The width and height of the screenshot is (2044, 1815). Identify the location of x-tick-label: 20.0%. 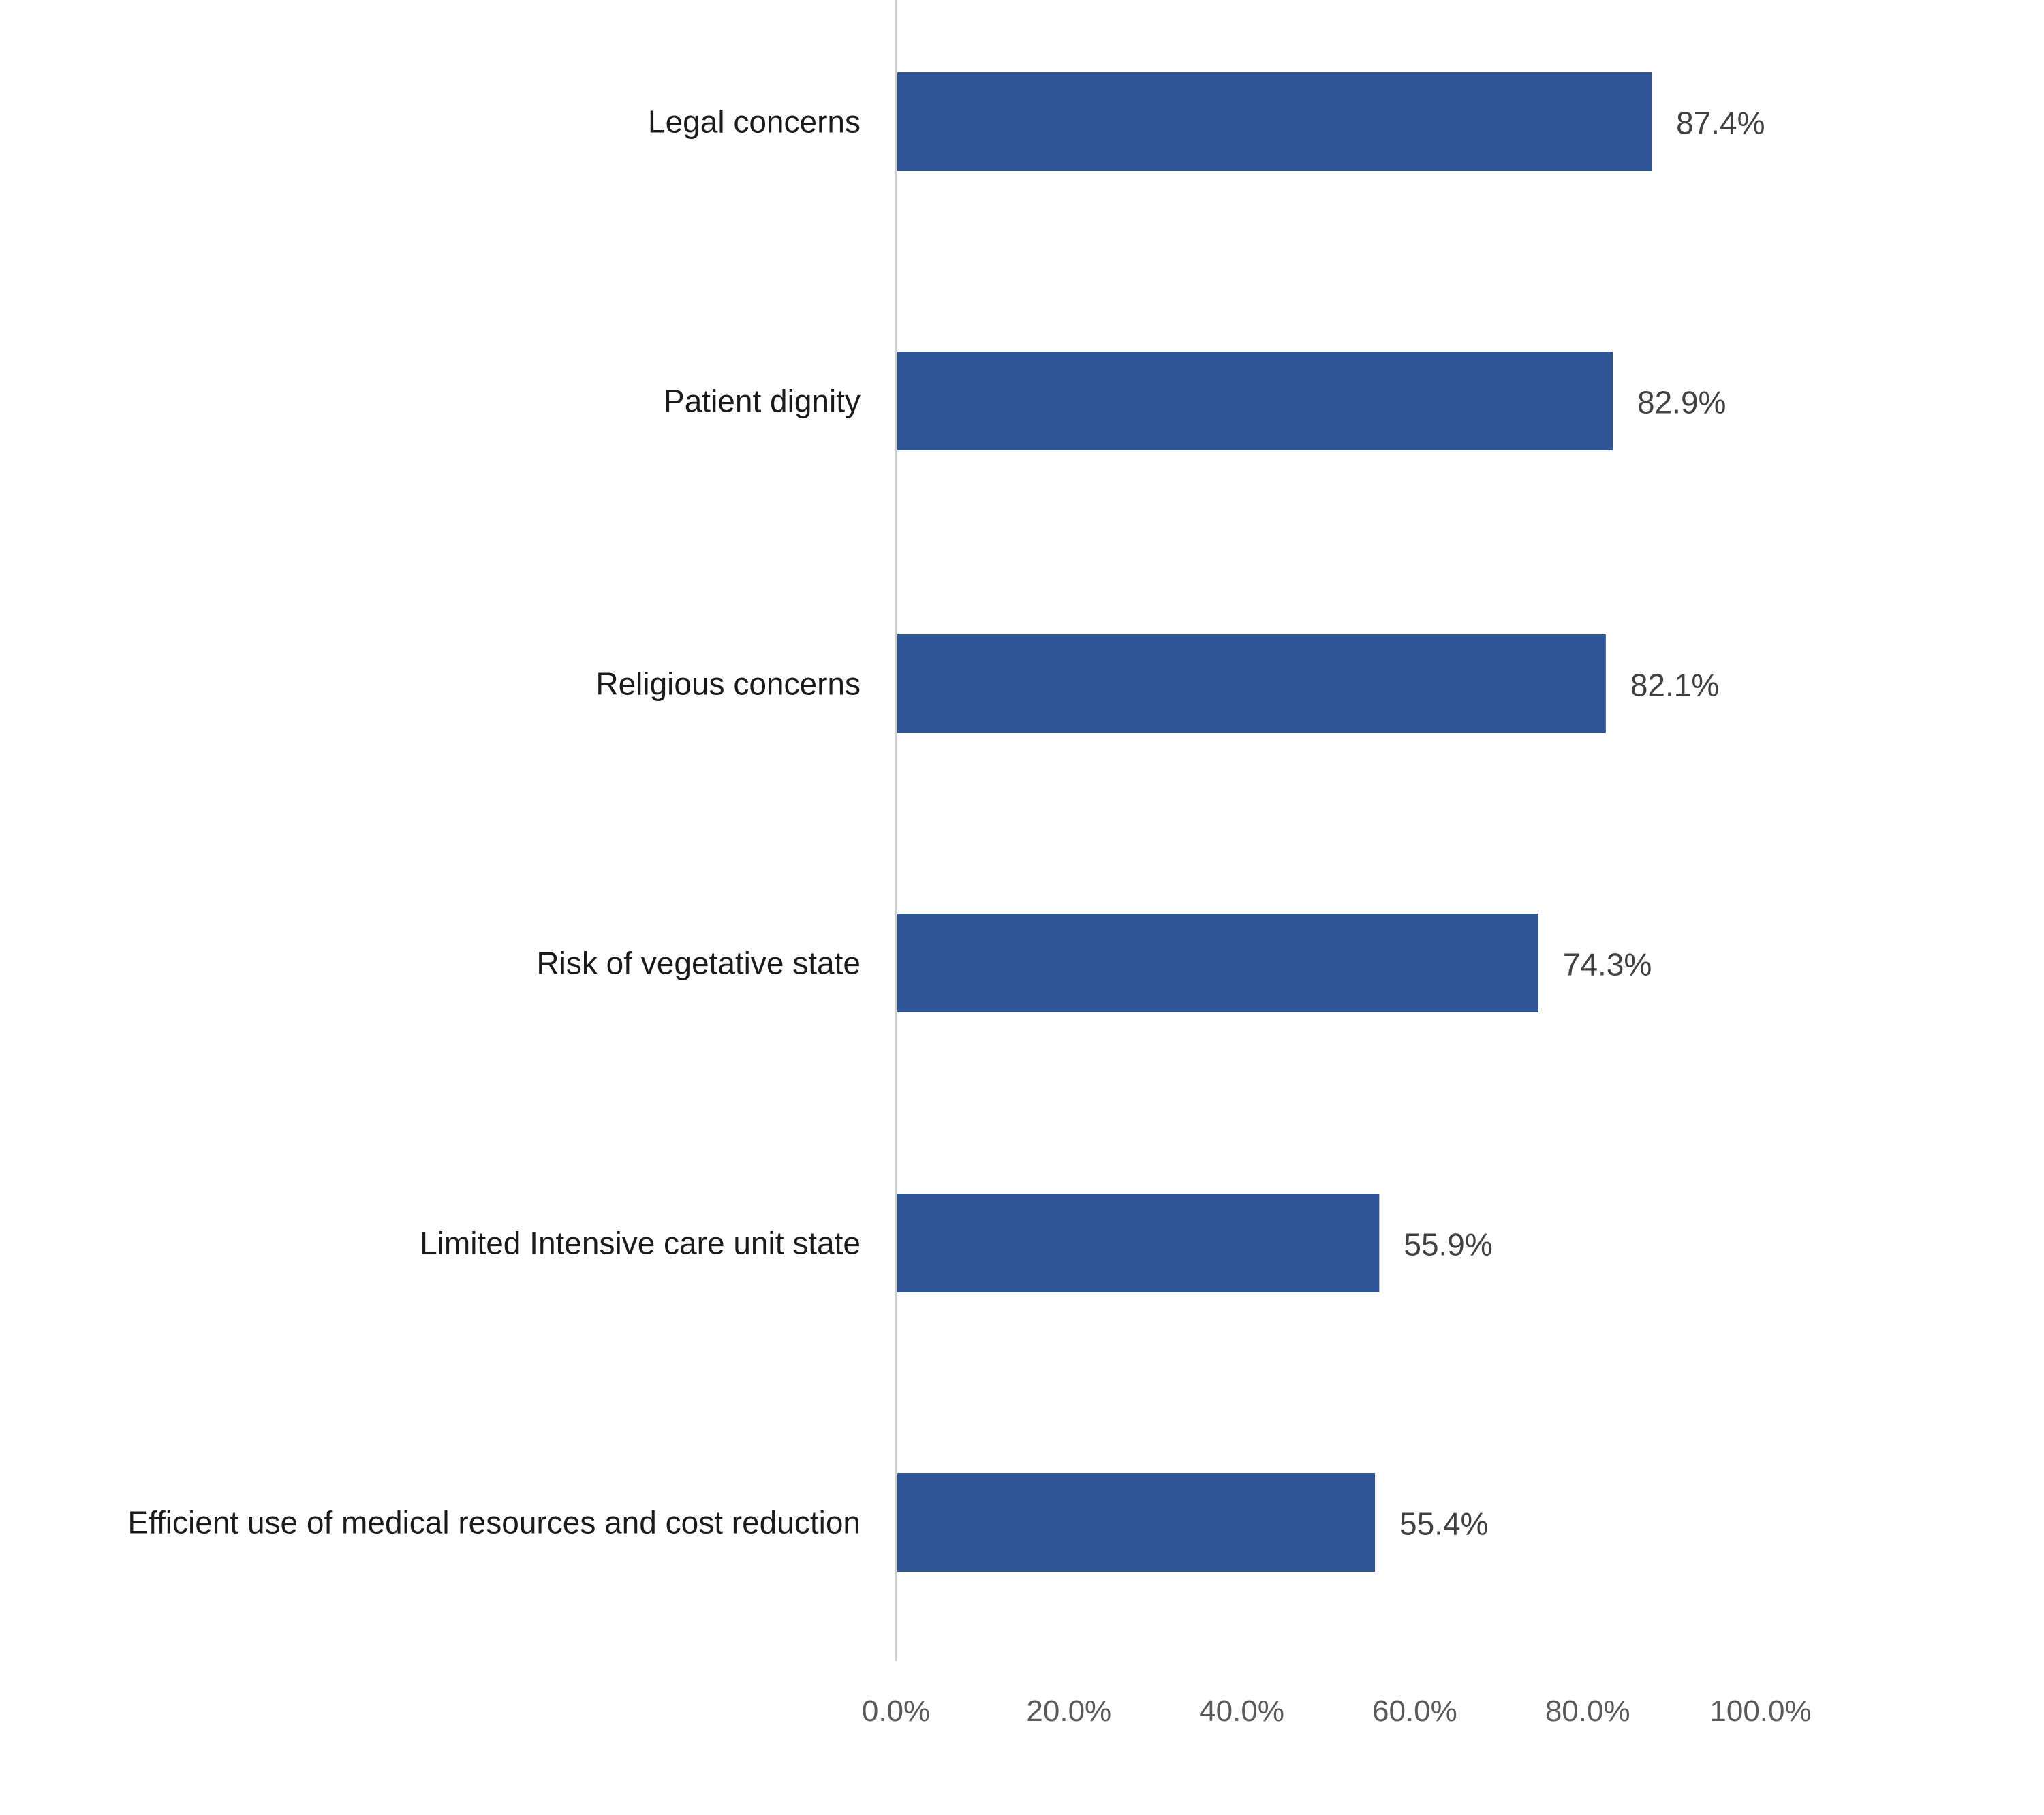
(1068, 1711).